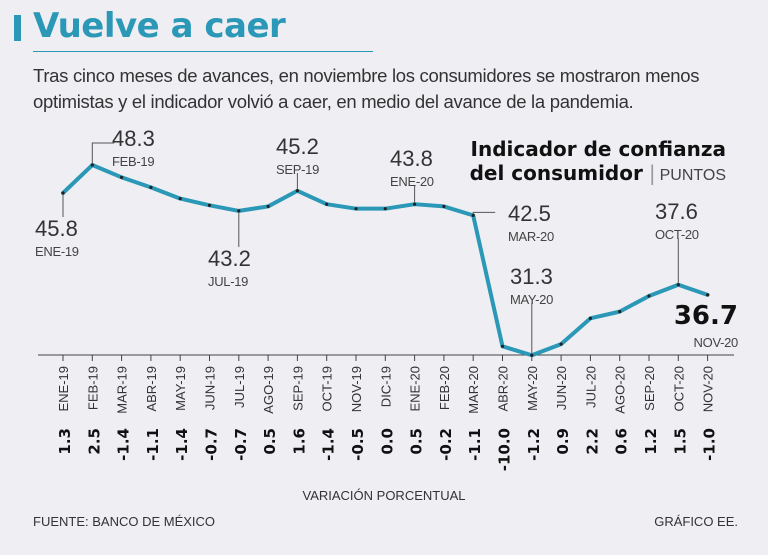 This screenshot has width=768, height=555. I want to click on variation-value: 1.5, so click(680, 441).